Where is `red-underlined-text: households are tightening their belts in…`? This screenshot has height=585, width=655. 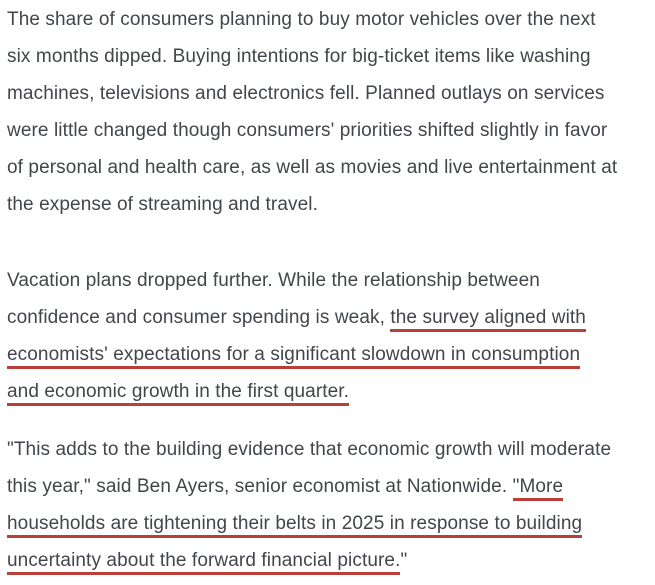
red-underlined-text: households are tightening their belts in… is located at coordinates (295, 525).